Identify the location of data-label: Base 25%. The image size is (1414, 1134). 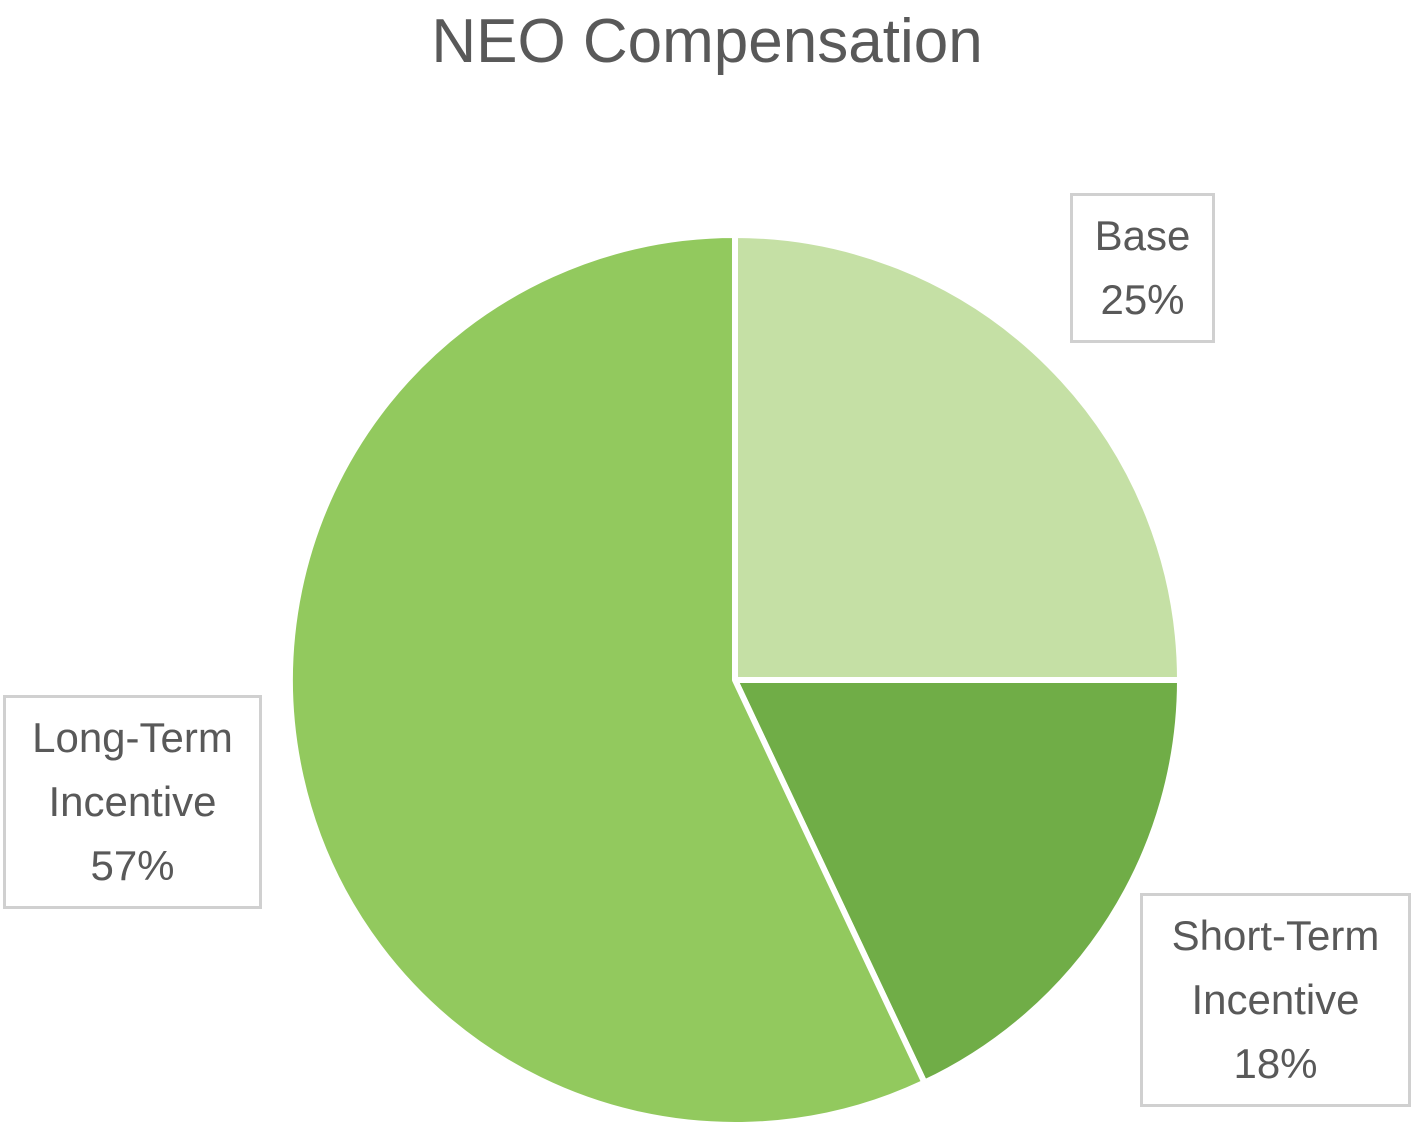
(1142, 268).